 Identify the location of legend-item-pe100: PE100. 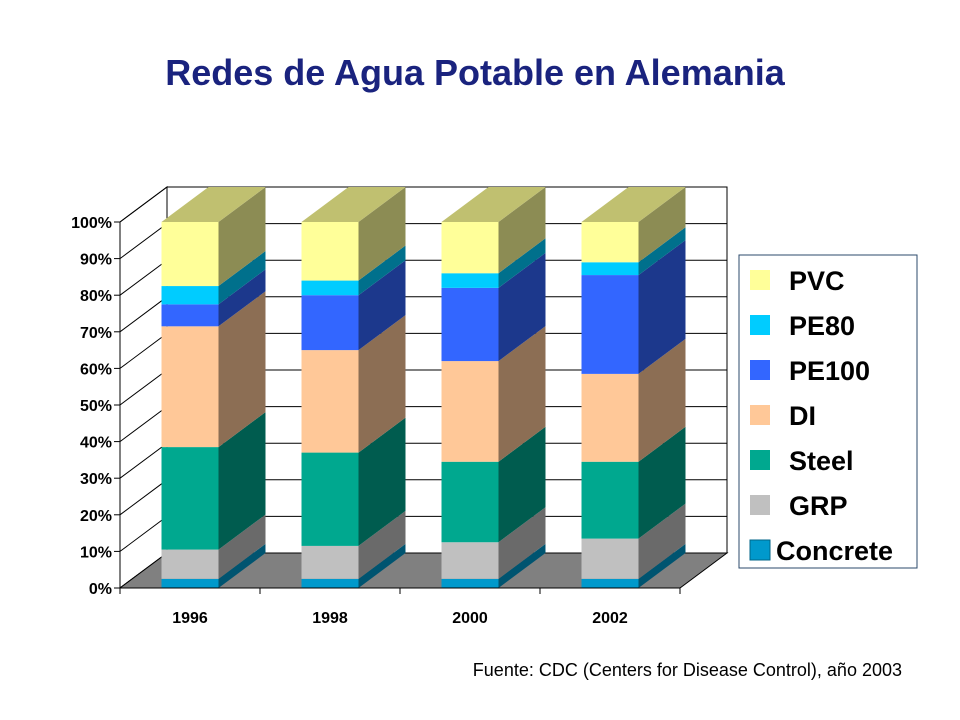
(810, 371).